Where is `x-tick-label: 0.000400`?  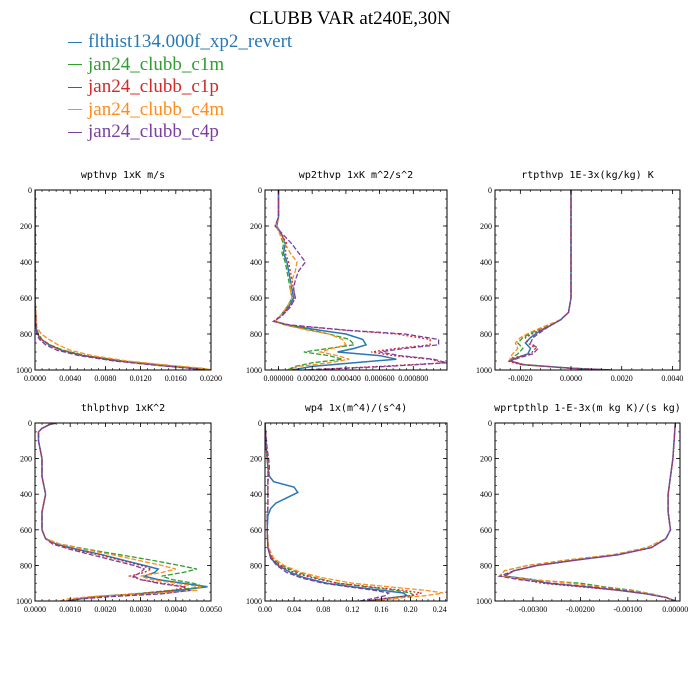
x-tick-label: 0.000400 is located at coordinates (346, 378).